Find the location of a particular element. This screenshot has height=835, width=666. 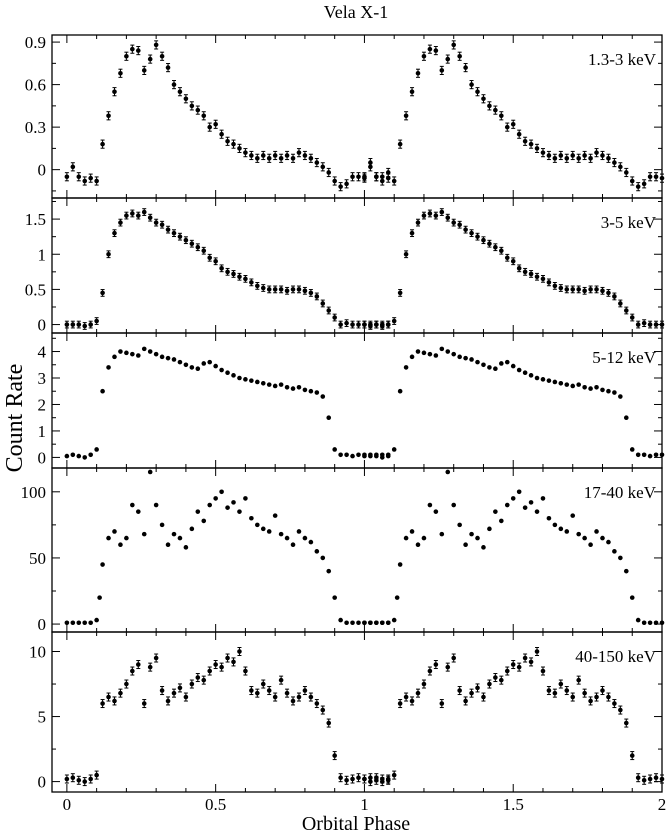

y-tick-label: 5 is located at coordinates (42, 717).